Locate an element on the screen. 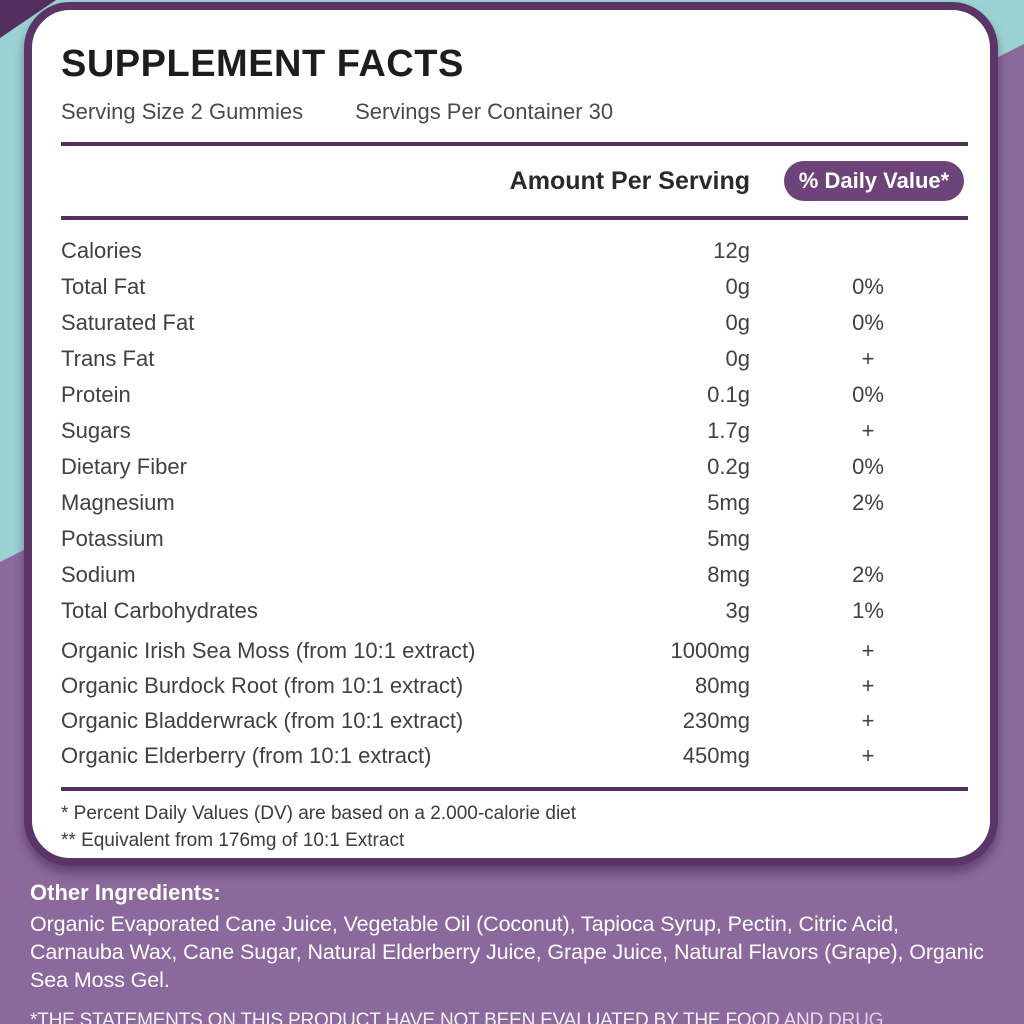 The width and height of the screenshot is (1024, 1024). nutrient-label: Organic Elderberry (from 10:1 extract) is located at coordinates (246, 755).